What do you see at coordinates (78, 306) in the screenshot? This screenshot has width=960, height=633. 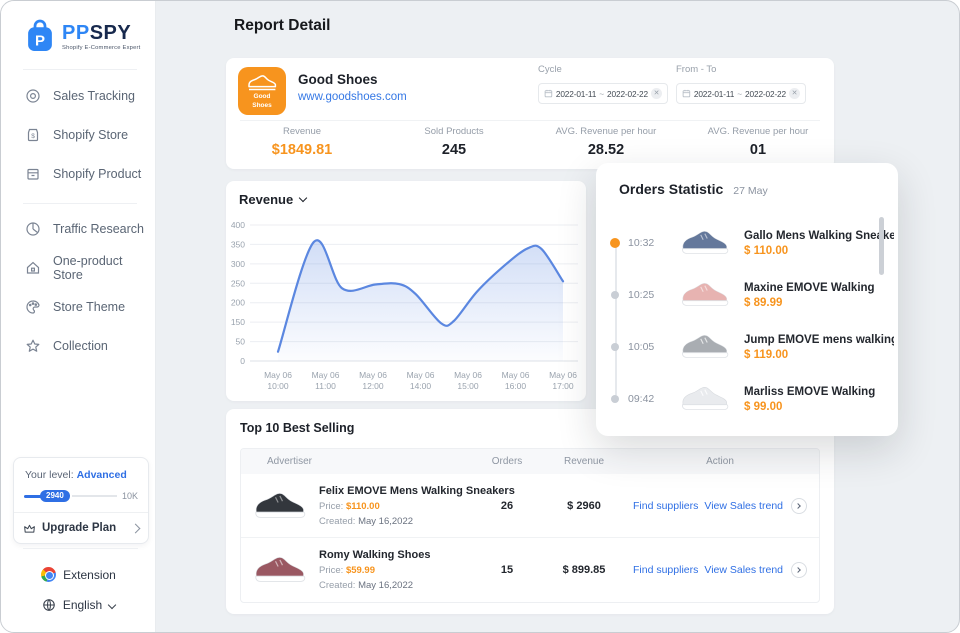 I see `sidebar-item-store-theme: Store Theme` at bounding box center [78, 306].